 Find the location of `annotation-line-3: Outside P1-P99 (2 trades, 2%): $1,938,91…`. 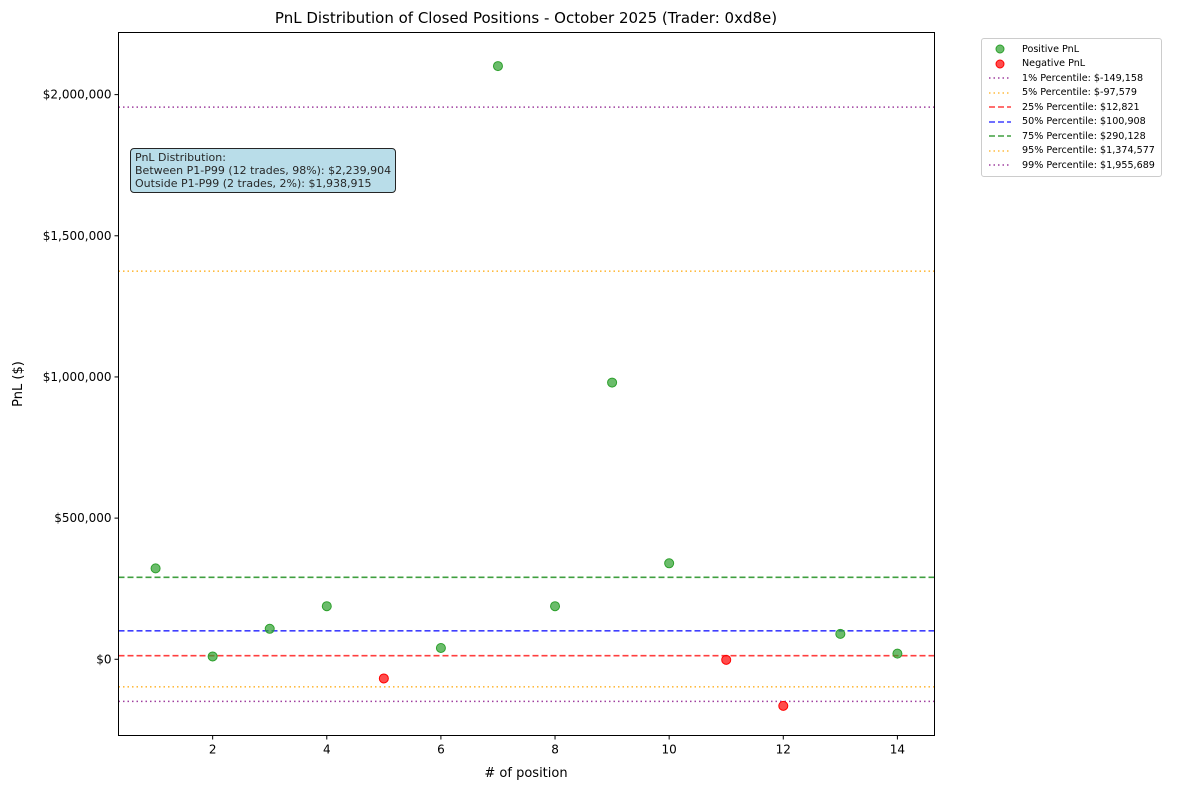

annotation-line-3: Outside P1-P99 (2 trades, 2%): $1,938,91… is located at coordinates (253, 183).